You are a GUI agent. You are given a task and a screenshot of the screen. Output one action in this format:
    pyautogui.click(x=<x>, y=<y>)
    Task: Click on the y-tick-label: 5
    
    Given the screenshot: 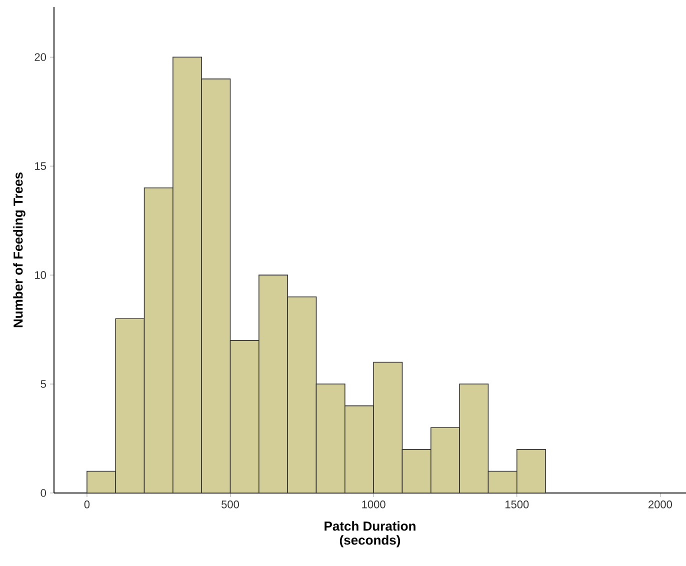 What is the action you would take?
    pyautogui.click(x=43, y=384)
    